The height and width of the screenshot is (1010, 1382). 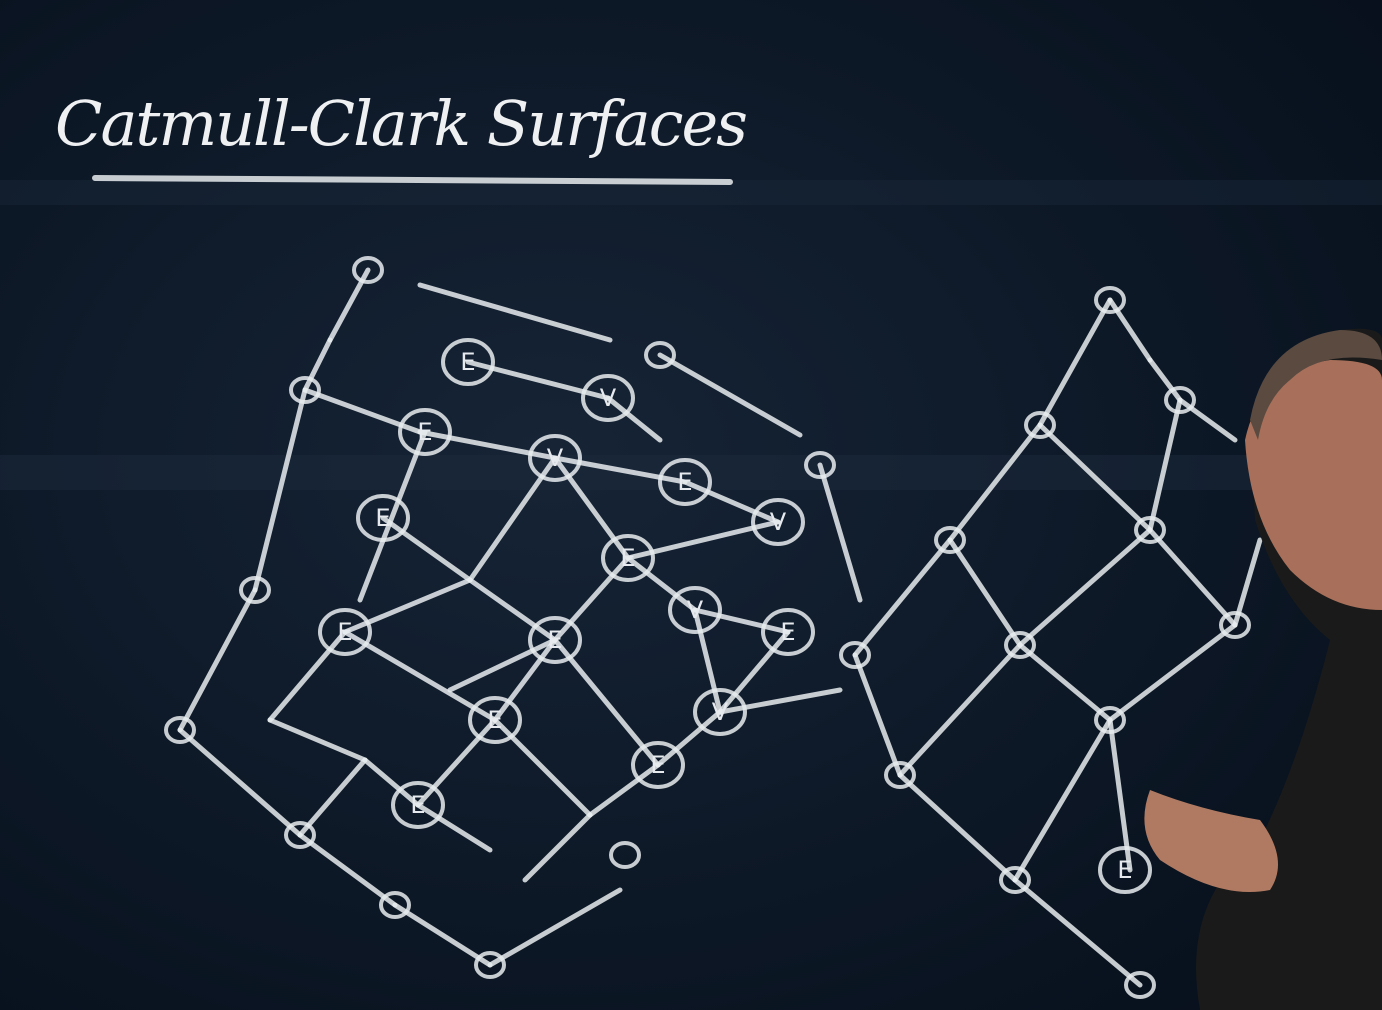 I want to click on underline, so click(x=412, y=180).